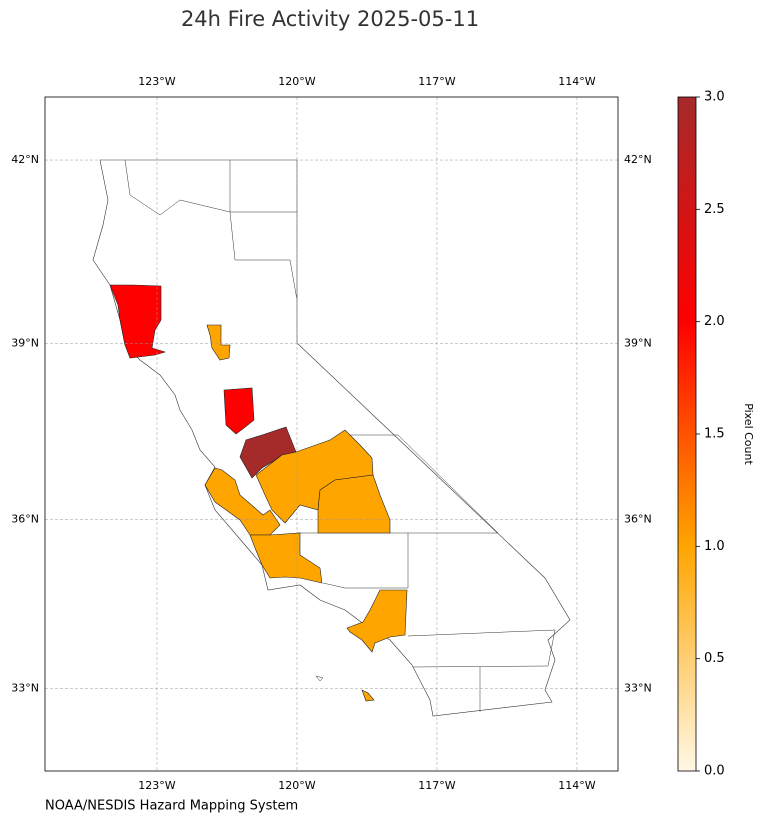 The width and height of the screenshot is (764, 828). I want to click on colorbar-tick-label: 2.5, so click(714, 209).